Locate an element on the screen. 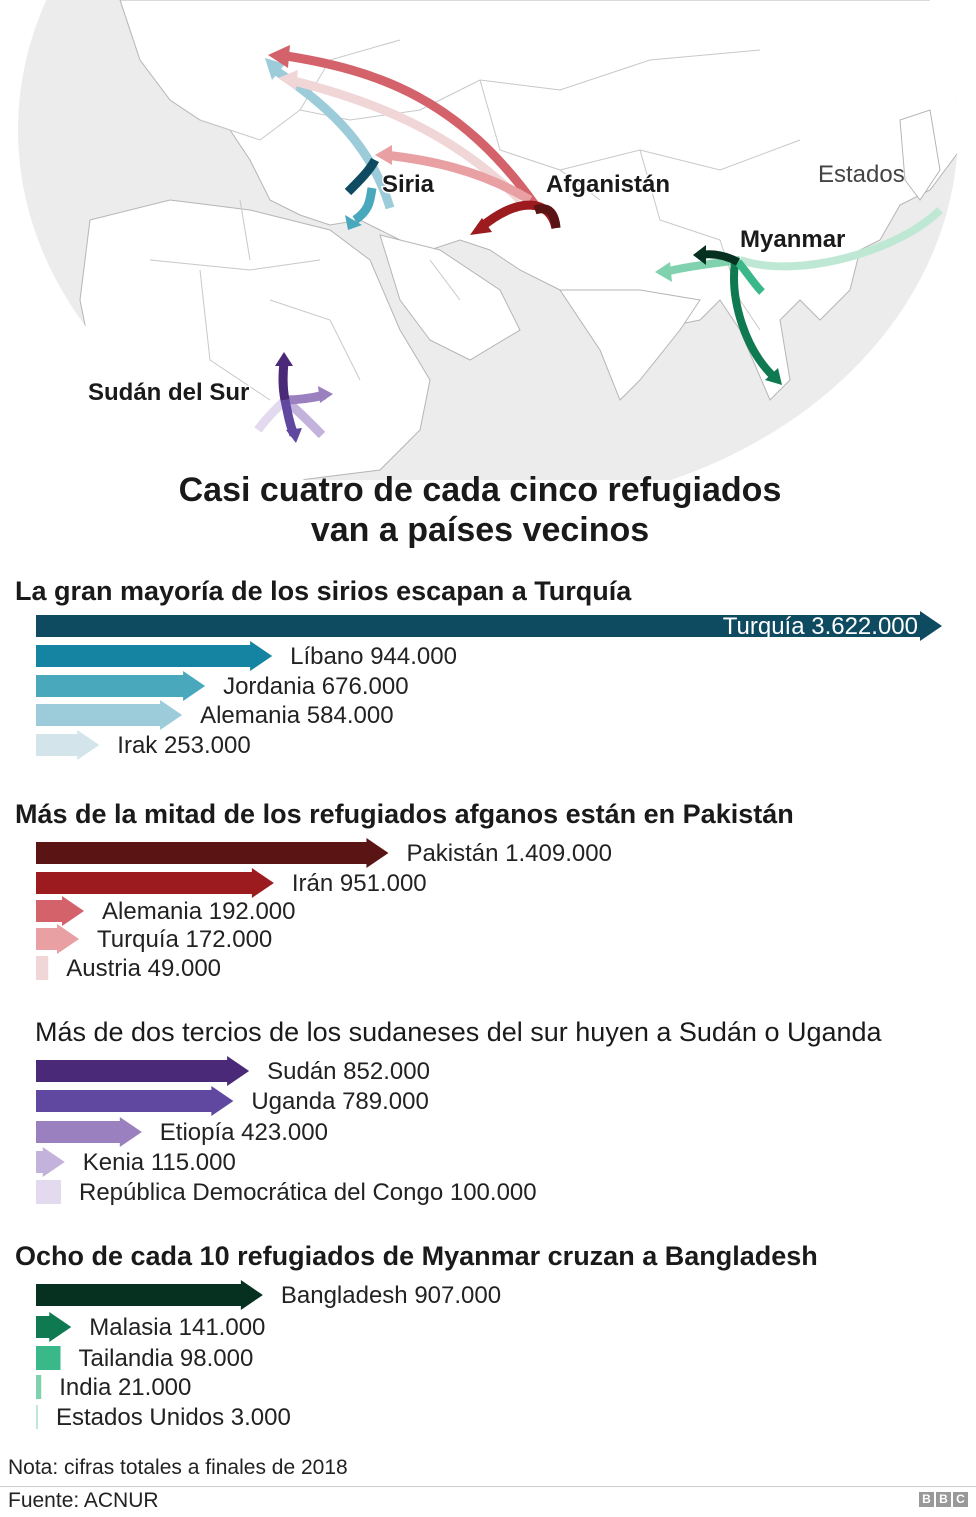 The image size is (976, 1517). bar-label-2-0: Sudán 852.000 is located at coordinates (348, 1071).